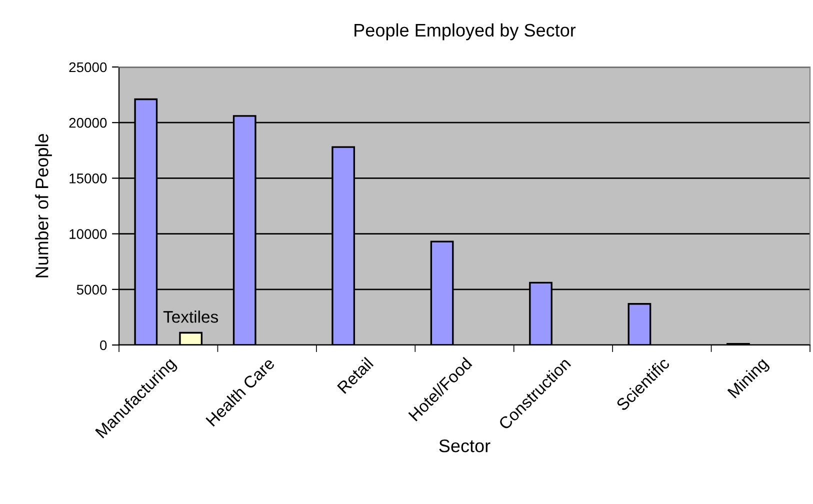 The width and height of the screenshot is (813, 504). I want to click on y-tick-label: 10000, so click(88, 234).